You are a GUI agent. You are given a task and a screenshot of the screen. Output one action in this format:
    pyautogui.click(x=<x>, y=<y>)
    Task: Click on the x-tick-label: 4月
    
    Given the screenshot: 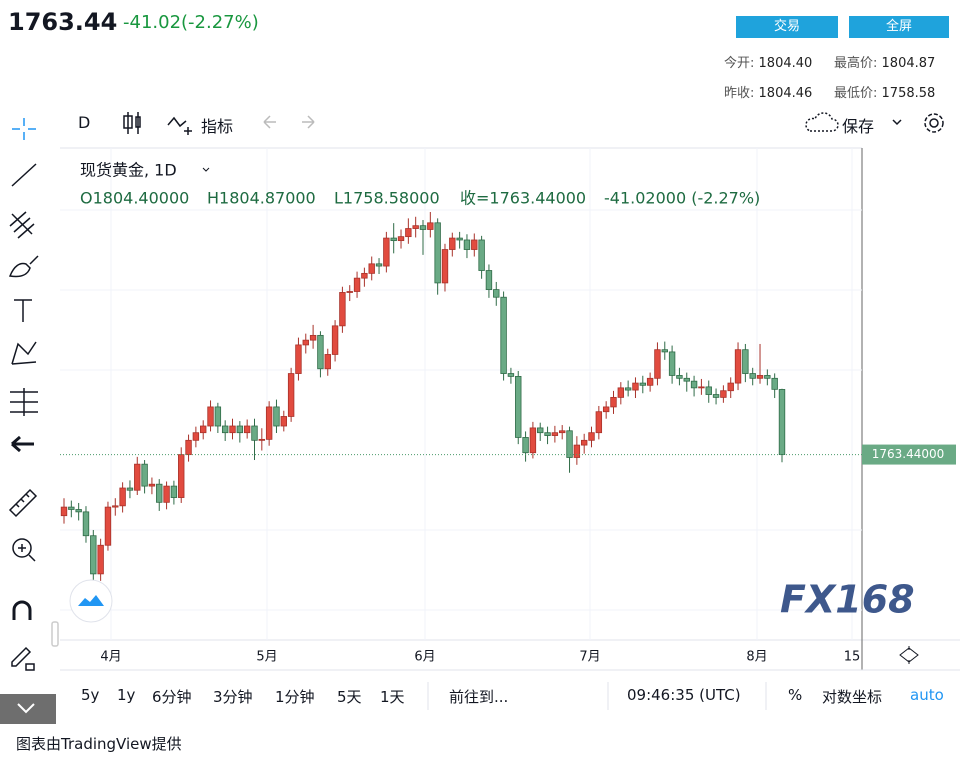 What is the action you would take?
    pyautogui.click(x=110, y=657)
    